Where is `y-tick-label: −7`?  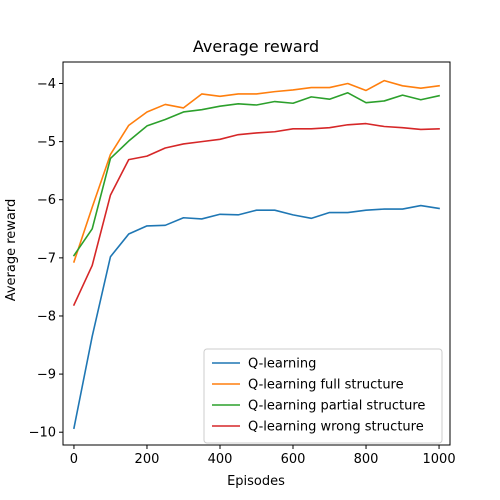
y-tick-label: −7 is located at coordinates (46, 258).